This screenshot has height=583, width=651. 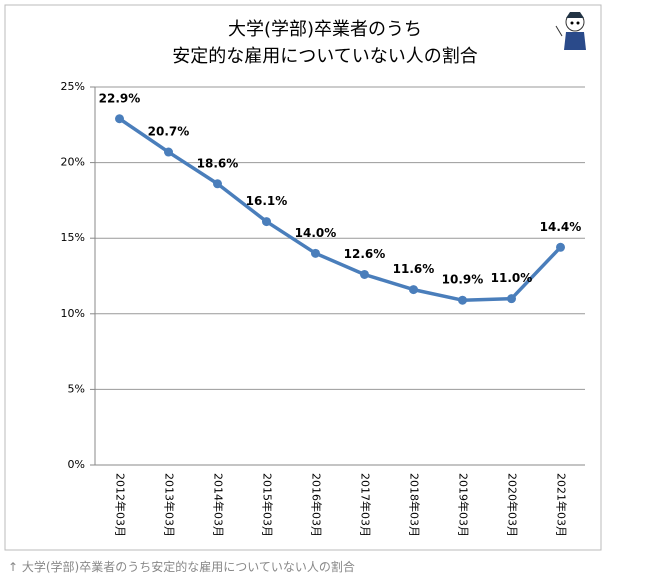 I want to click on value-label: 20.7%, so click(x=169, y=132).